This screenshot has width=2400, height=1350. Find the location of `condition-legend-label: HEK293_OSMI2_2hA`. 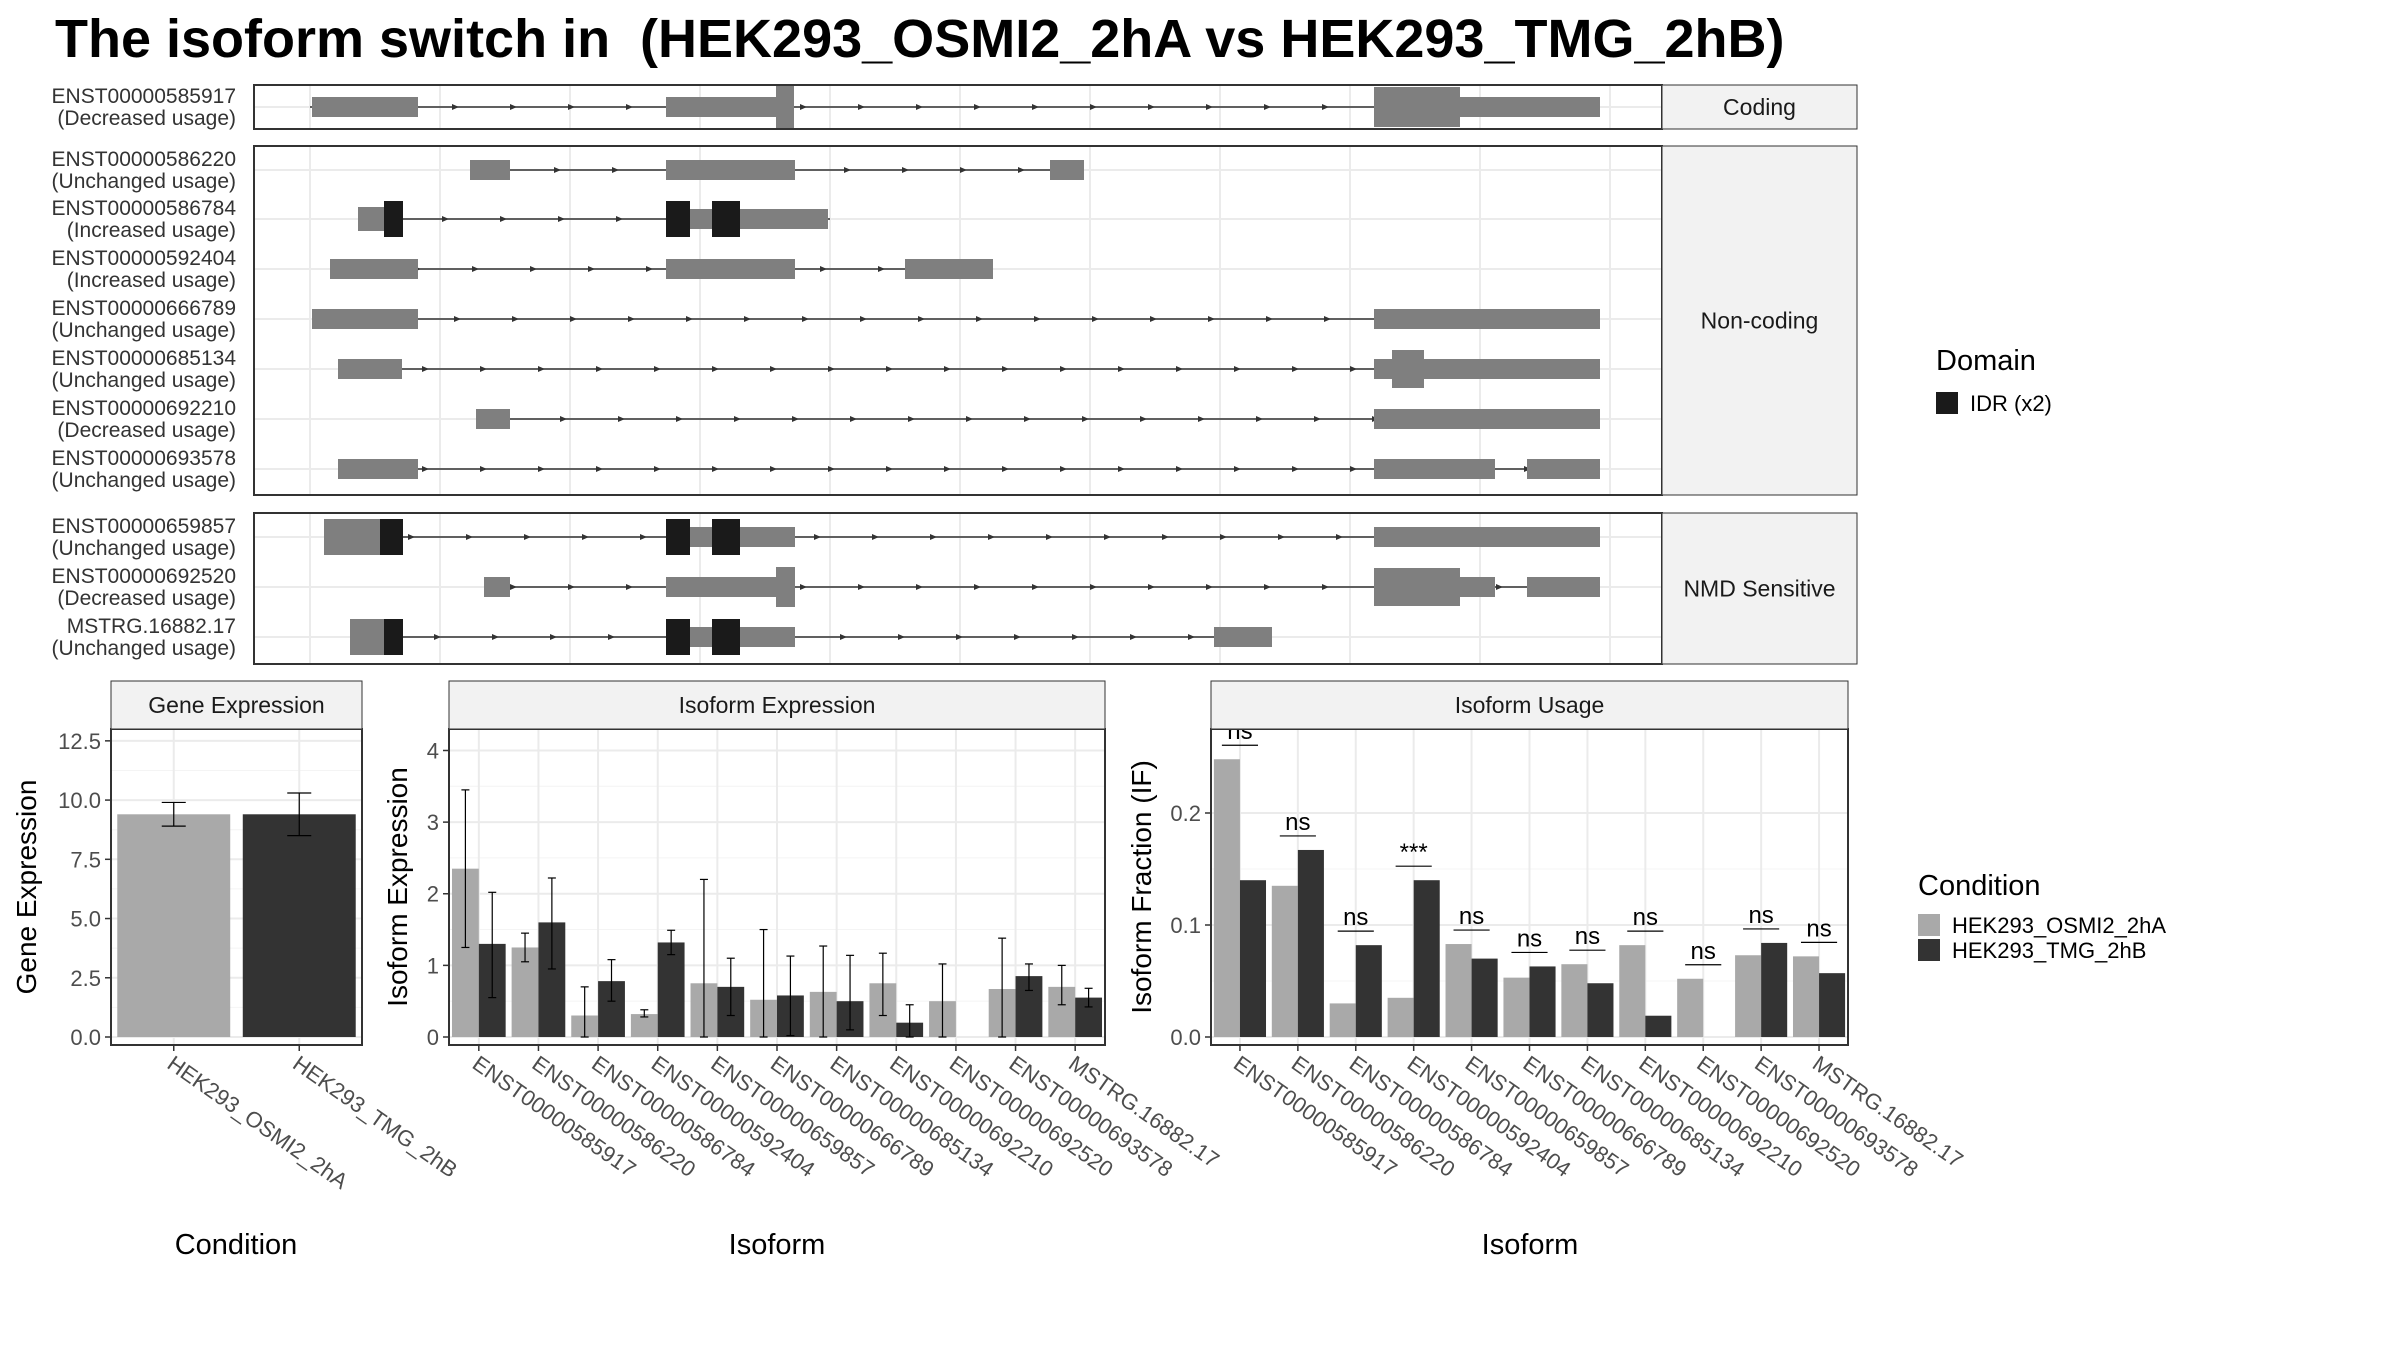

condition-legend-label: HEK293_OSMI2_2hA is located at coordinates (2059, 925).